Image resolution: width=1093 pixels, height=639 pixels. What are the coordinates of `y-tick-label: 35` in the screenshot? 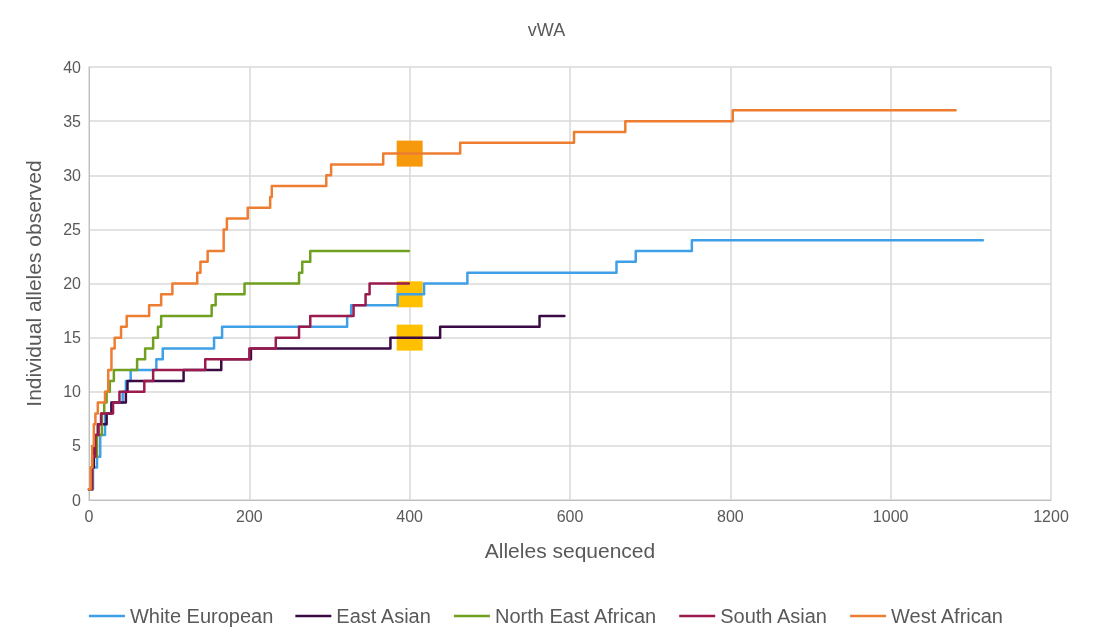 It's located at (72, 121).